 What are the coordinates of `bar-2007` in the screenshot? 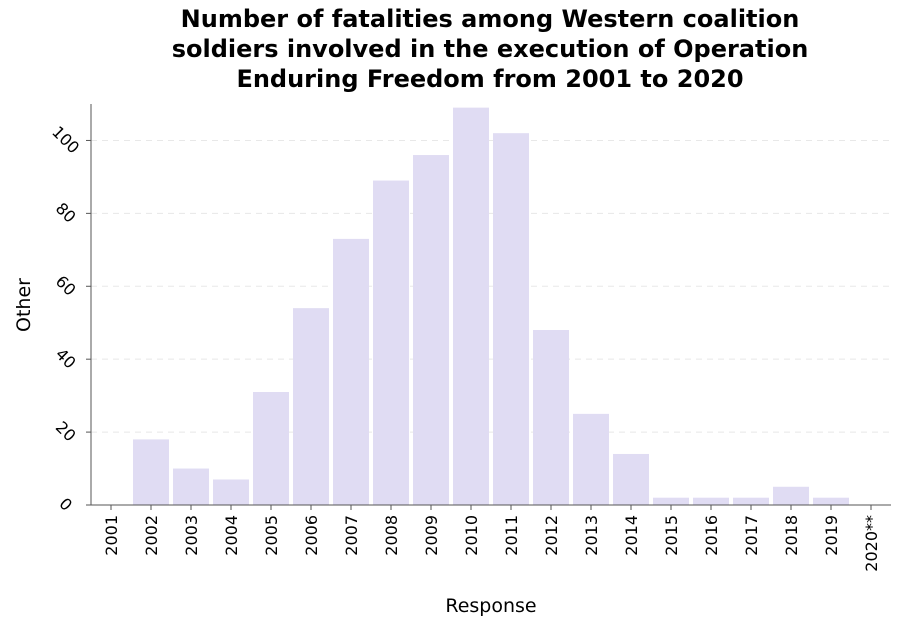 It's located at (351, 371).